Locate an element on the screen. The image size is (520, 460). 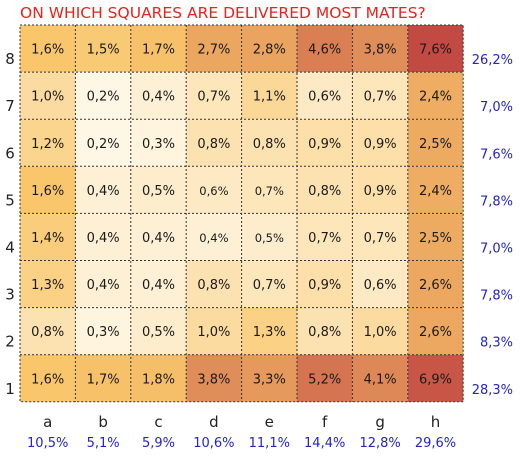
cell-label-b4: 0,4% is located at coordinates (103, 238).